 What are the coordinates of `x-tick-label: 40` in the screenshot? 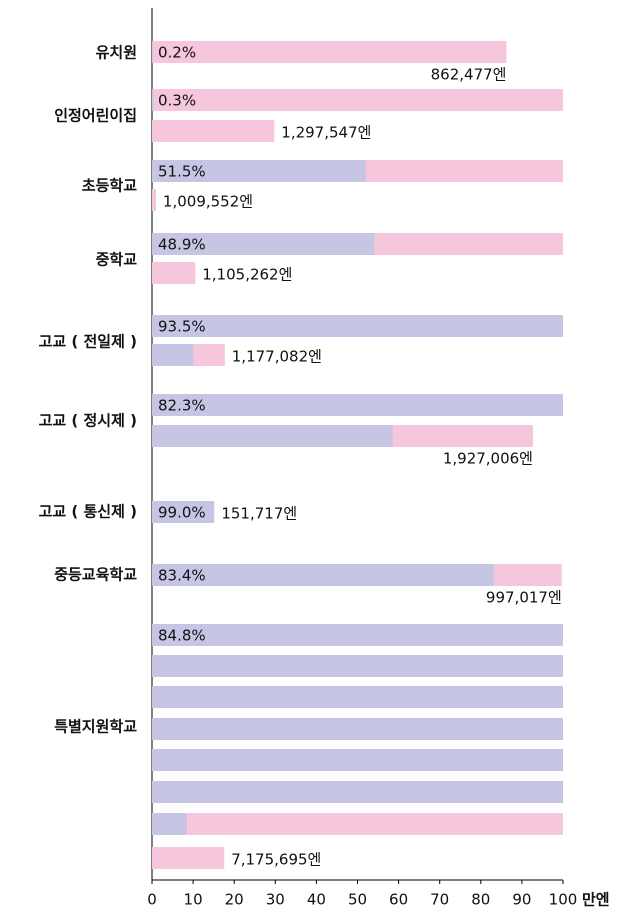 It's located at (316, 899).